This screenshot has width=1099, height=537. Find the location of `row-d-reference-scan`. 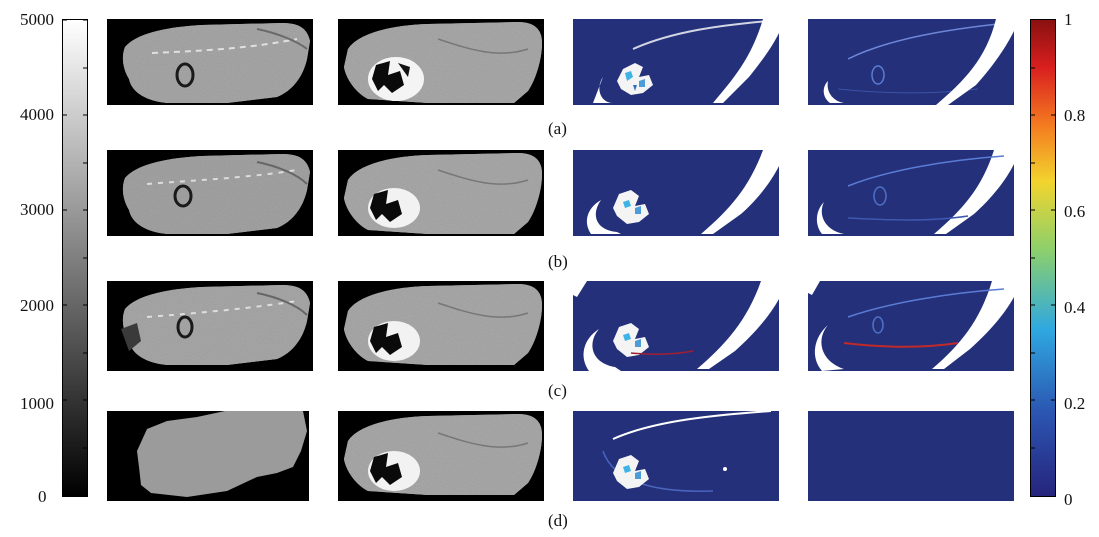

row-d-reference-scan is located at coordinates (441, 456).